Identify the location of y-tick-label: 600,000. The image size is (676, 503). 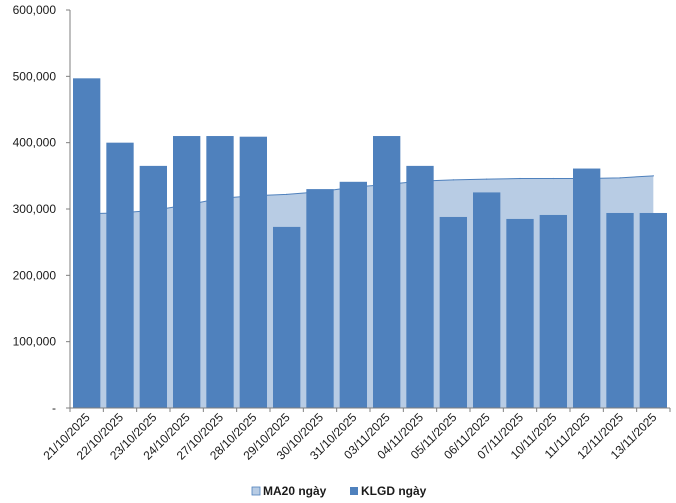
(35, 10).